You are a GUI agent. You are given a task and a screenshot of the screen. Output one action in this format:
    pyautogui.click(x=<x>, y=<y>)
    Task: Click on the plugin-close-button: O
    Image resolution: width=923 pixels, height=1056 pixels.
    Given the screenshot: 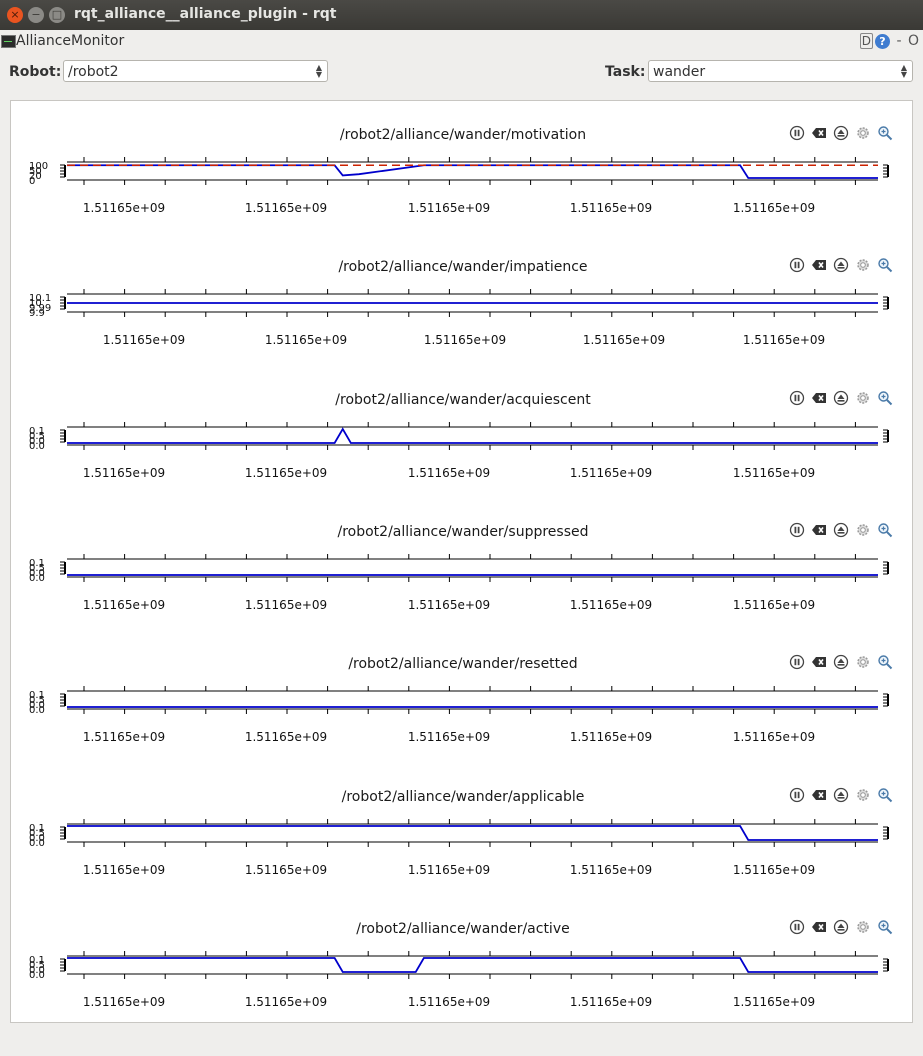 What is the action you would take?
    pyautogui.click(x=913, y=41)
    